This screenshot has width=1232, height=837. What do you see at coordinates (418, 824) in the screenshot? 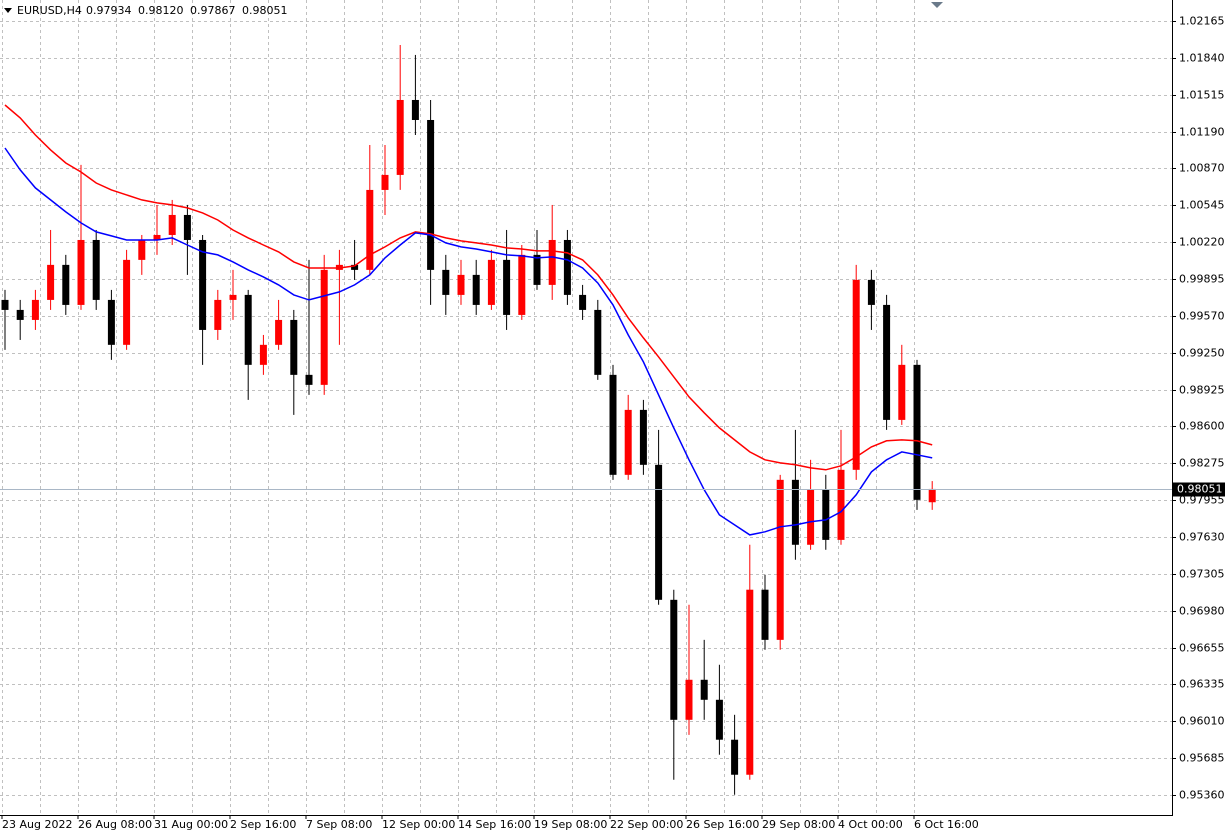
I see `x-tick-label: 12 Sep 00:00` at bounding box center [418, 824].